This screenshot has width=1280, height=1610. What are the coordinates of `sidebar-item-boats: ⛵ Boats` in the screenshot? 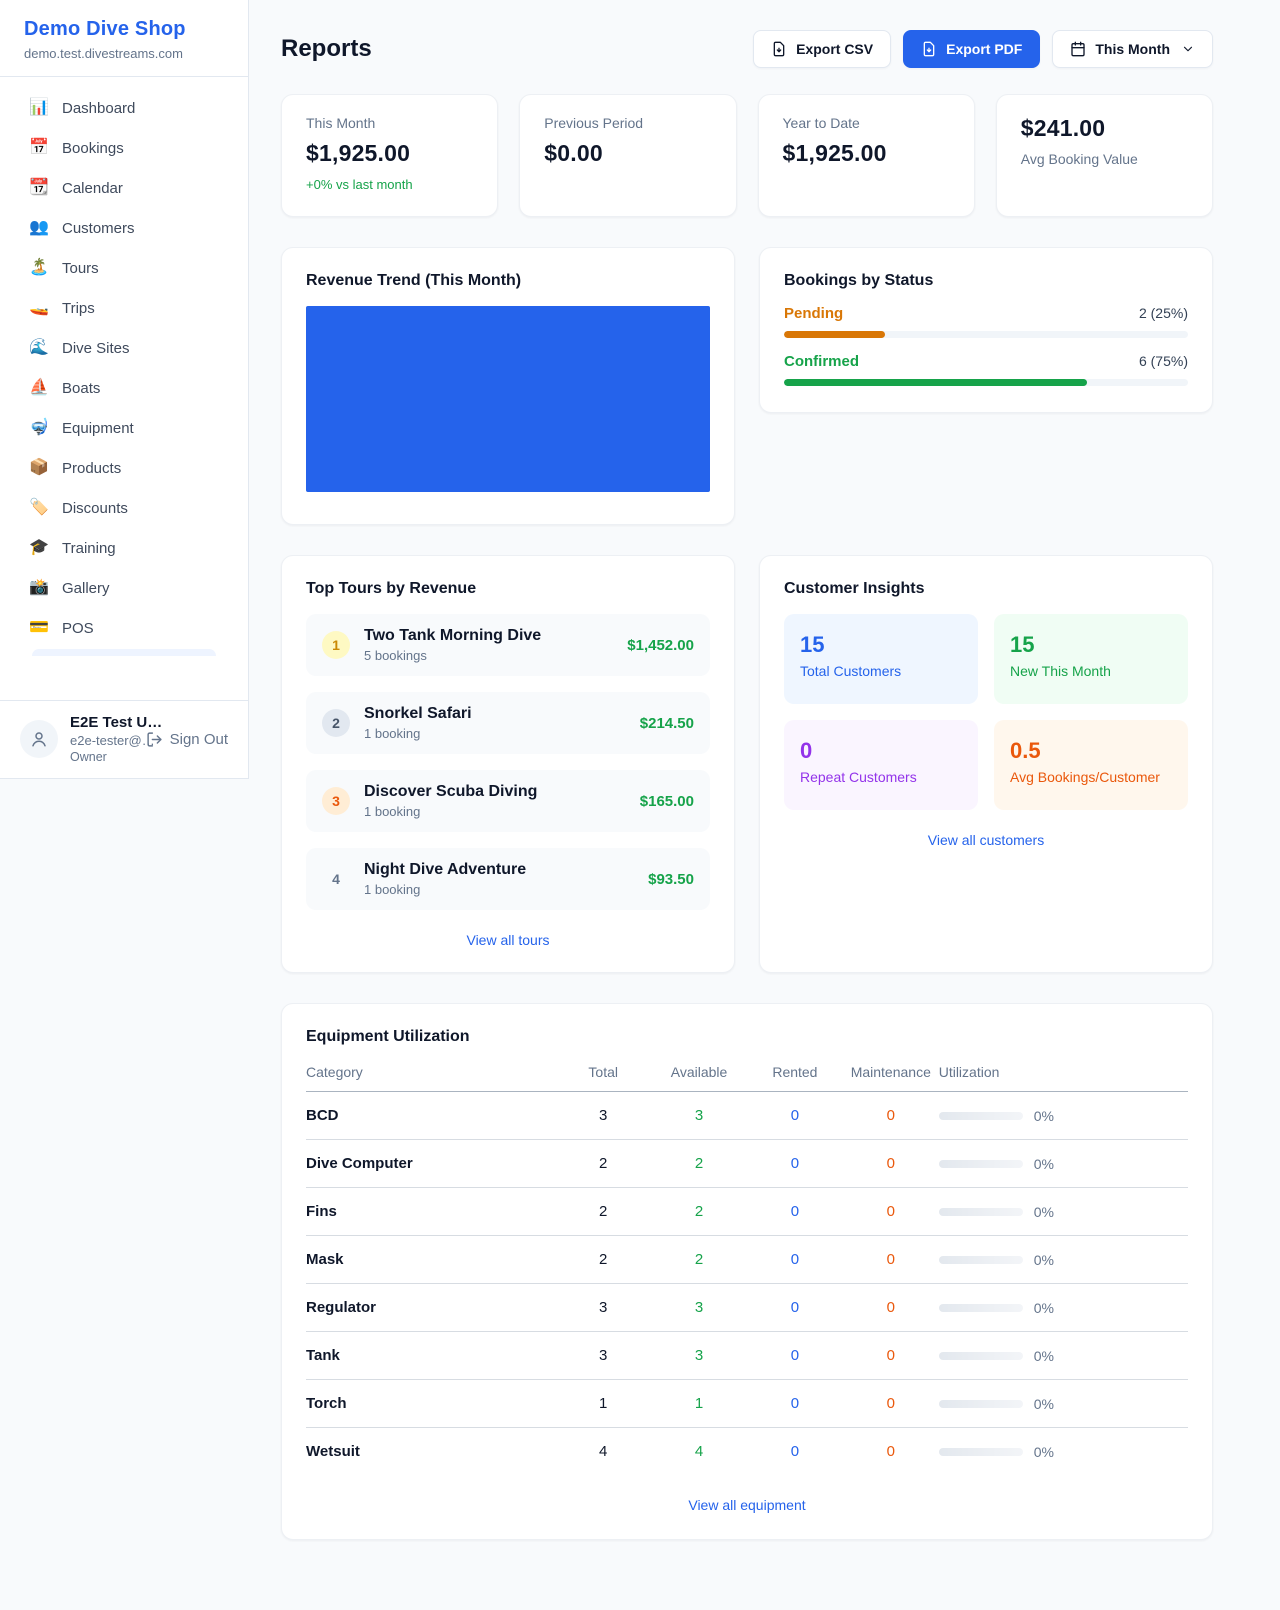 It's located at (124, 388).